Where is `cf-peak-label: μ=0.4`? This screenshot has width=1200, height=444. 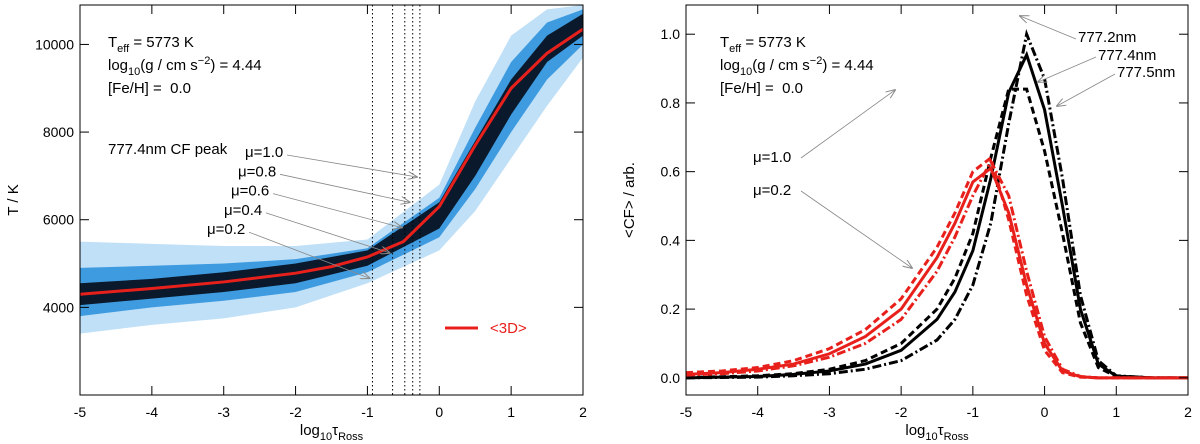
cf-peak-label: μ=0.4 is located at coordinates (243, 210).